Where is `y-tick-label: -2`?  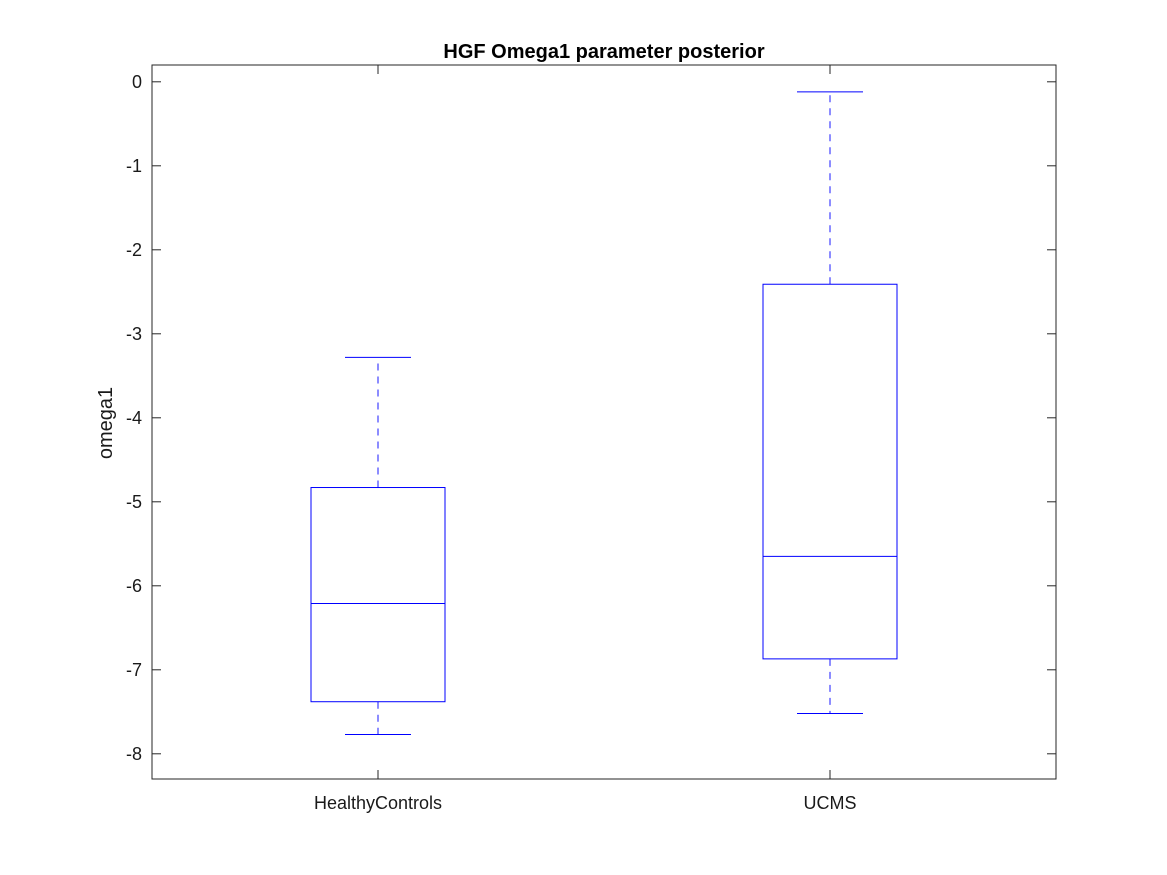 y-tick-label: -2 is located at coordinates (134, 250).